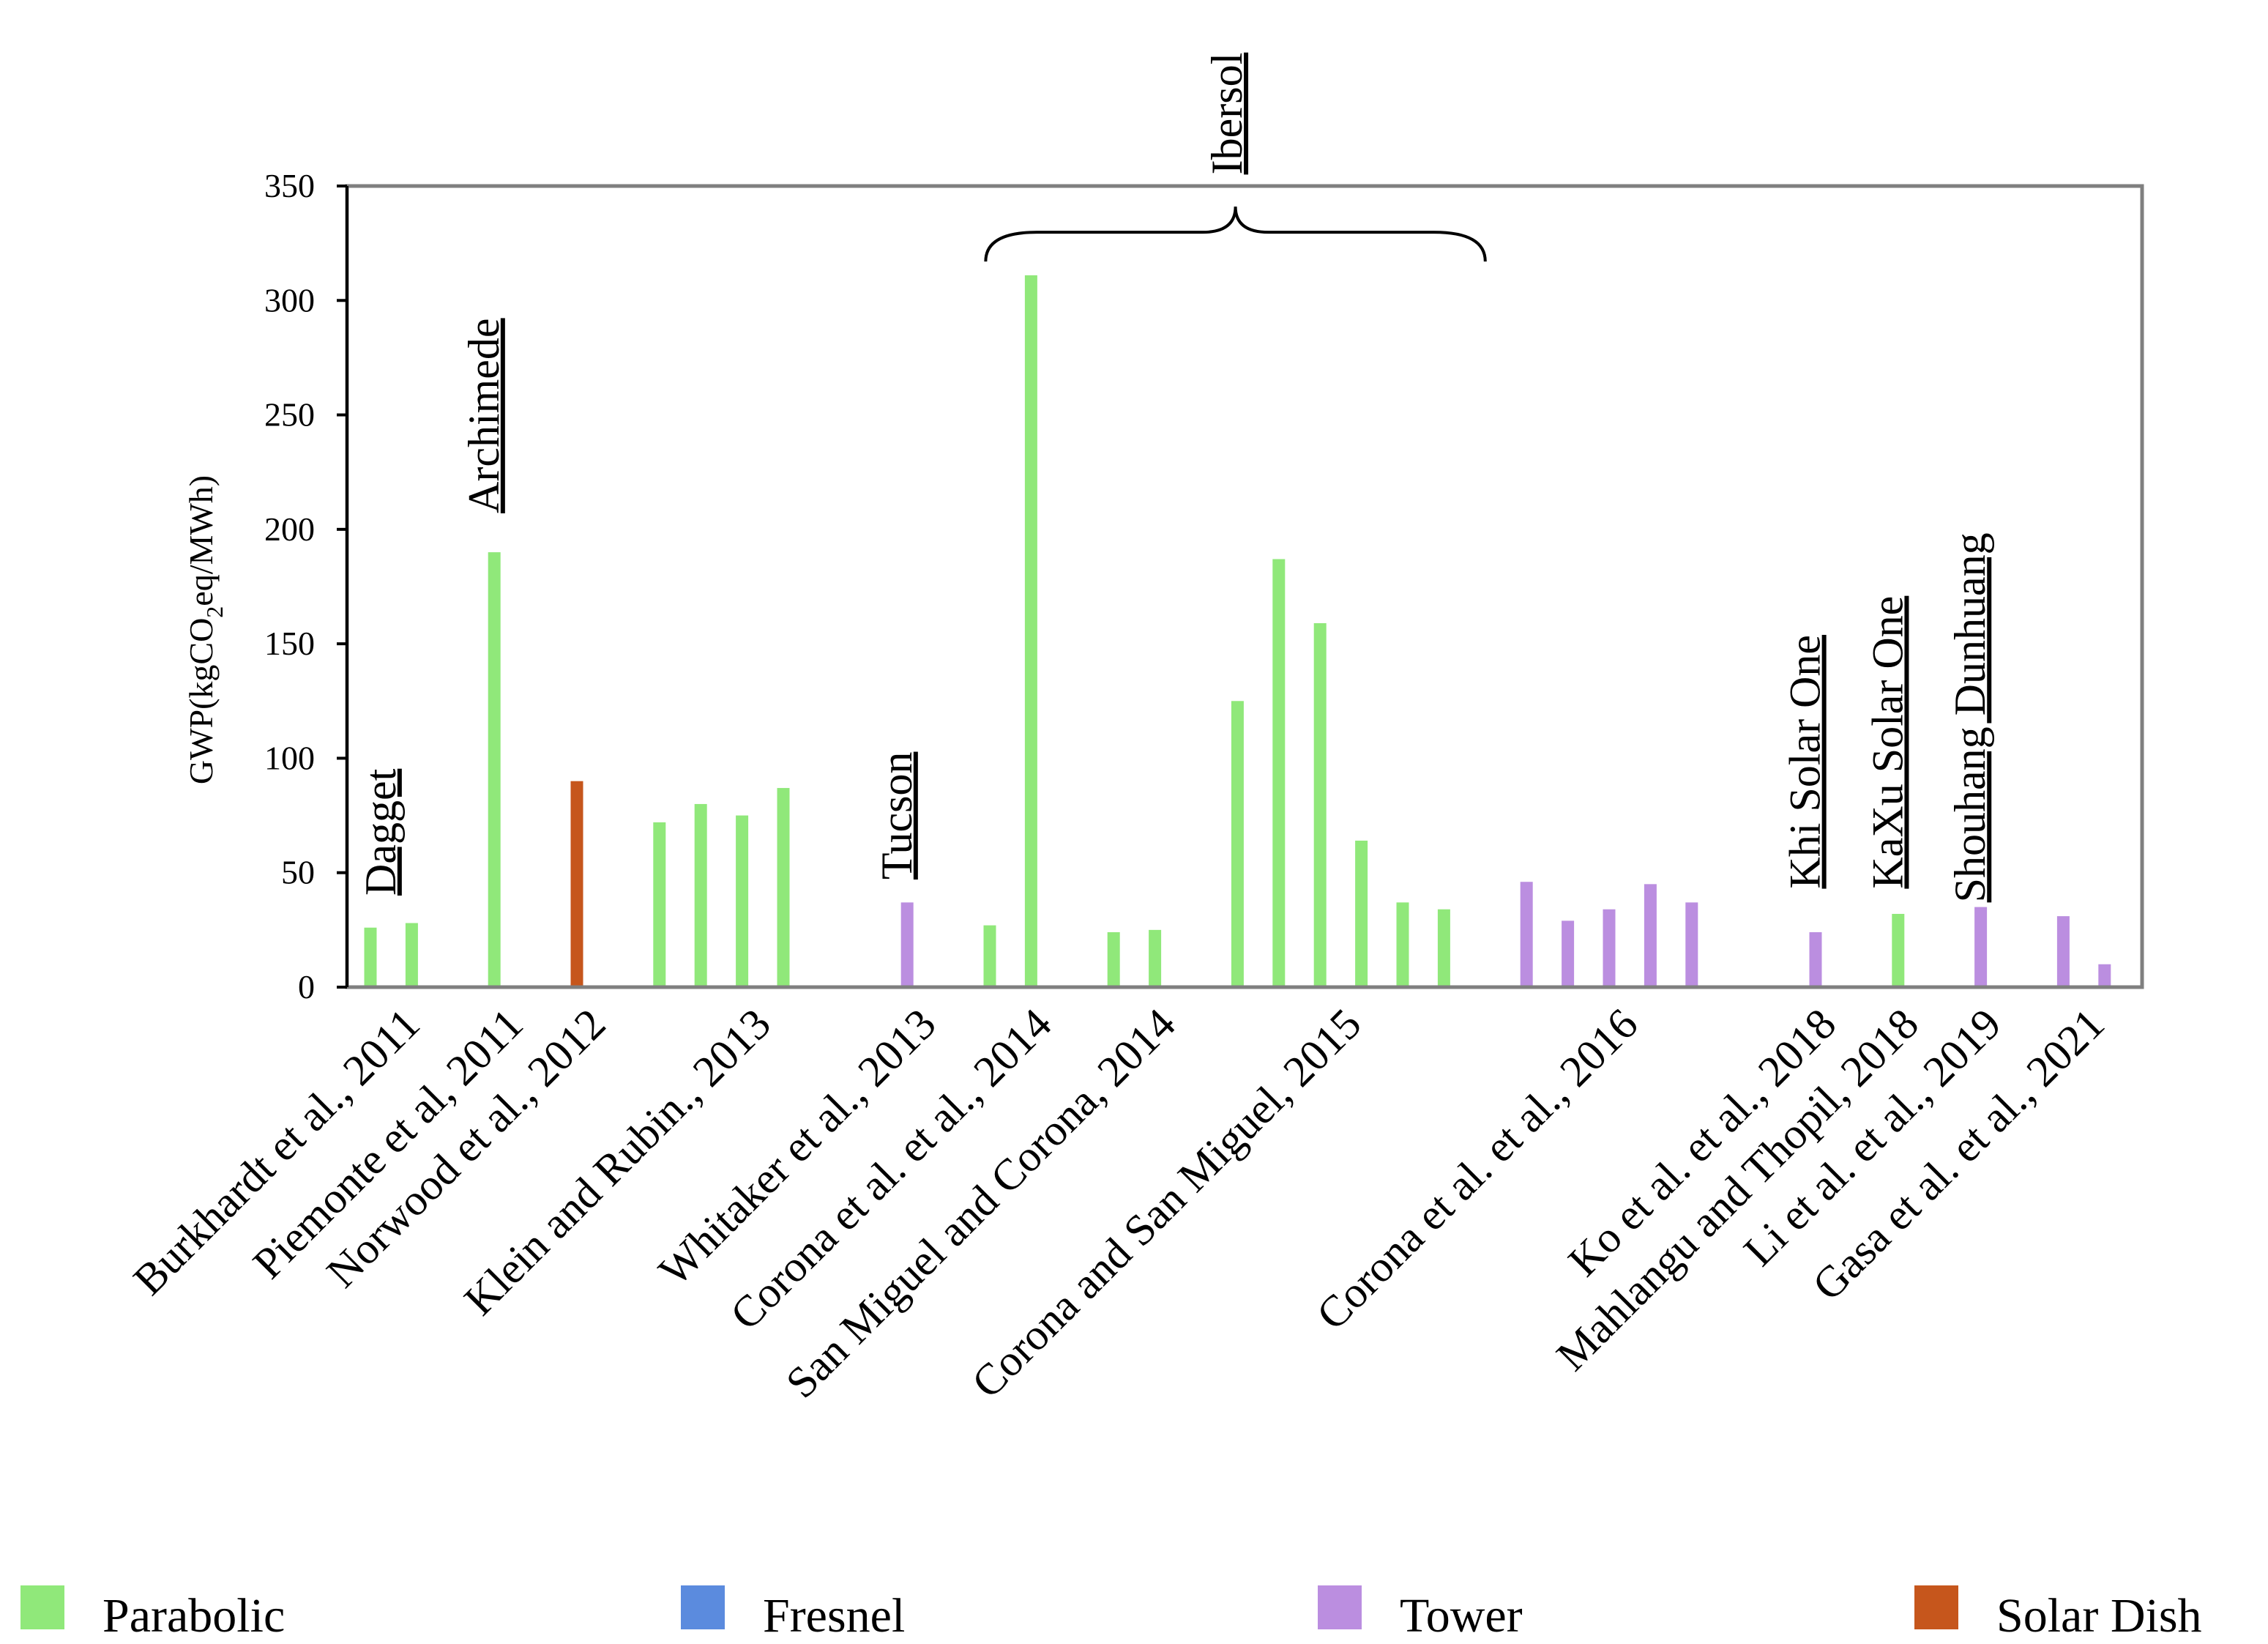  What do you see at coordinates (289, 529) in the screenshot?
I see `y-tick-label-200: 200` at bounding box center [289, 529].